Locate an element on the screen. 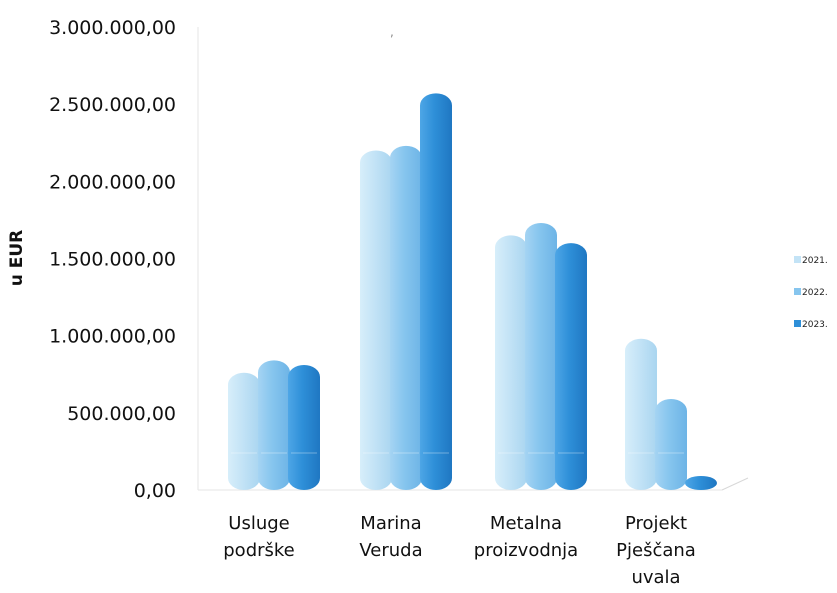 The image size is (837, 593). y-tick-label: 1.500.000,00 is located at coordinates (112, 260).